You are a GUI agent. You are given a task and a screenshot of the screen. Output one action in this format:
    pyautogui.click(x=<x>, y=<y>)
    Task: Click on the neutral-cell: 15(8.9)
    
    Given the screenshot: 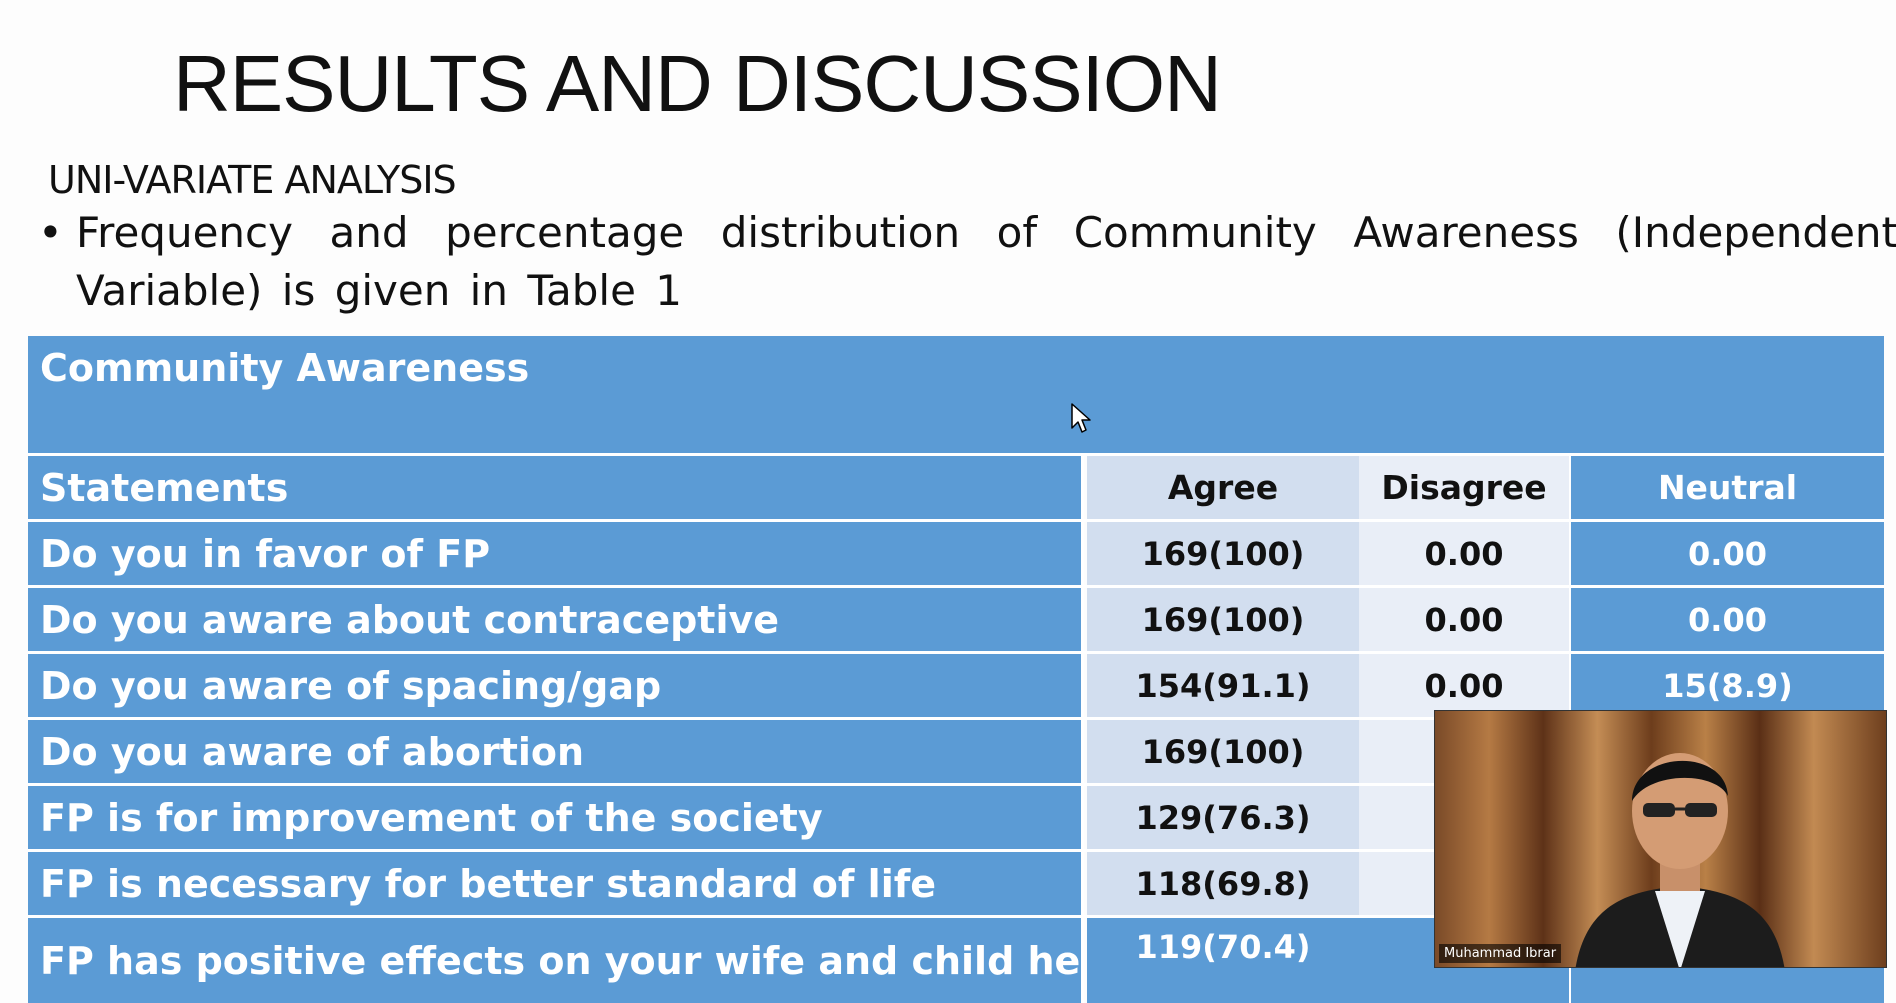 What is the action you would take?
    pyautogui.click(x=1726, y=685)
    